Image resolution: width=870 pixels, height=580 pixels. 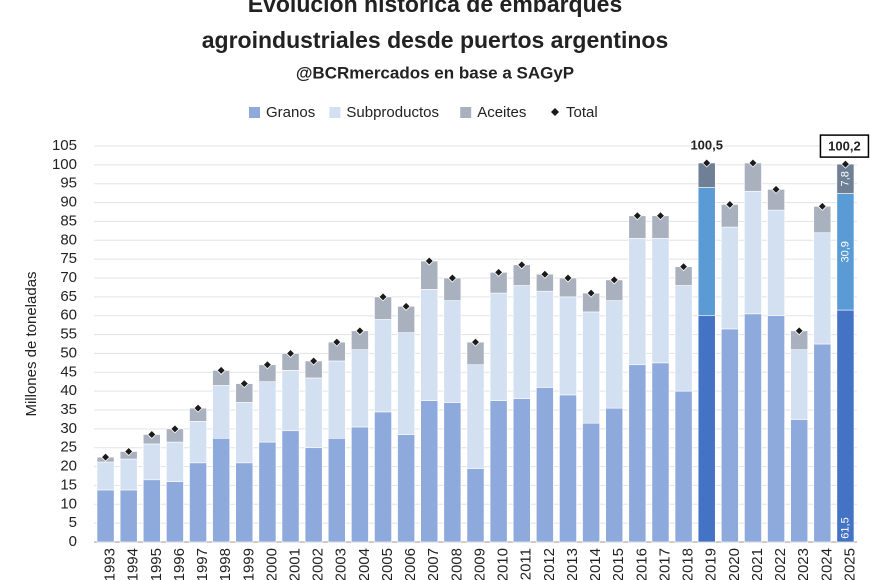 I want to click on y-tick-label: 60, so click(x=68, y=315).